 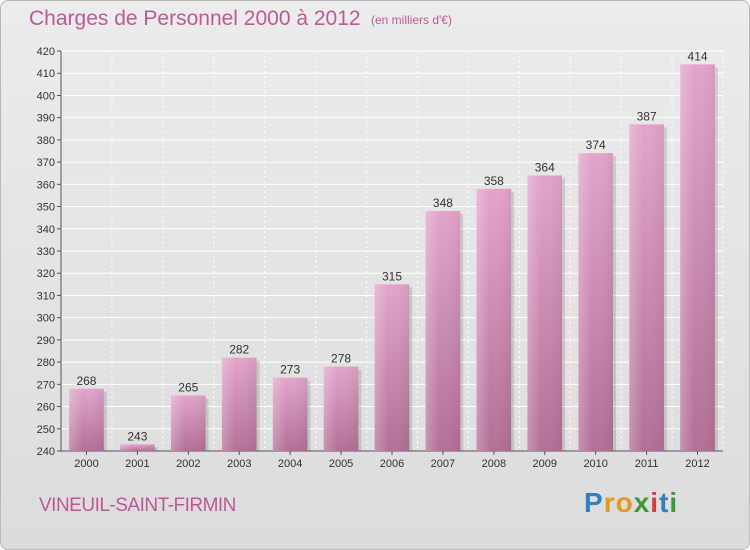 What do you see at coordinates (137, 436) in the screenshot?
I see `data-label: 243` at bounding box center [137, 436].